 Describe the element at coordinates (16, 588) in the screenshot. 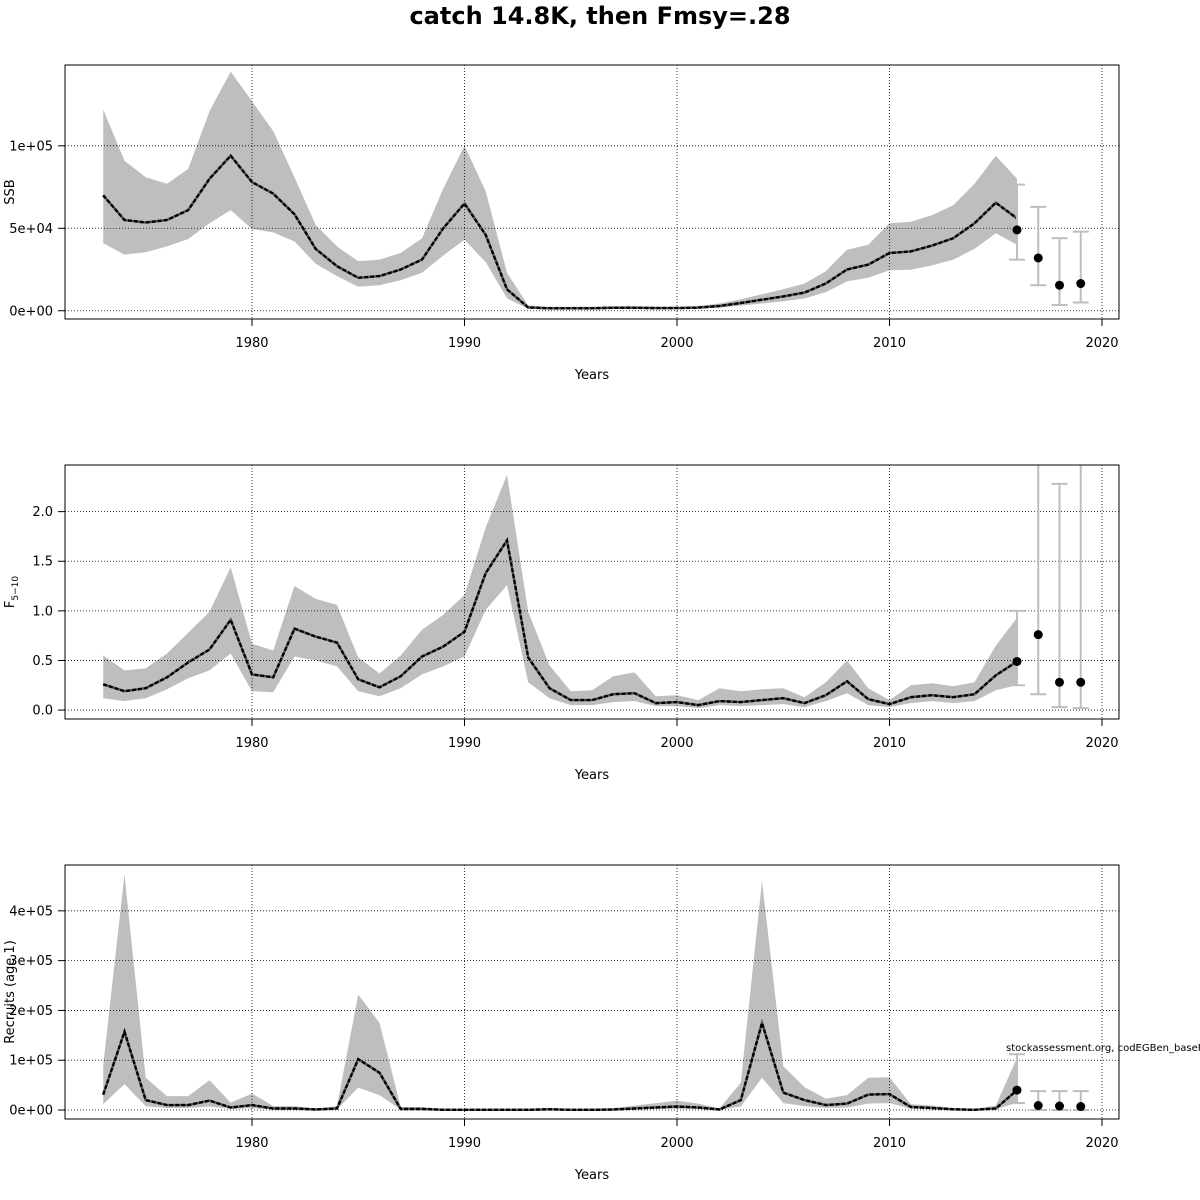

I see `y-axis-label-subscript: 5−10` at that location.